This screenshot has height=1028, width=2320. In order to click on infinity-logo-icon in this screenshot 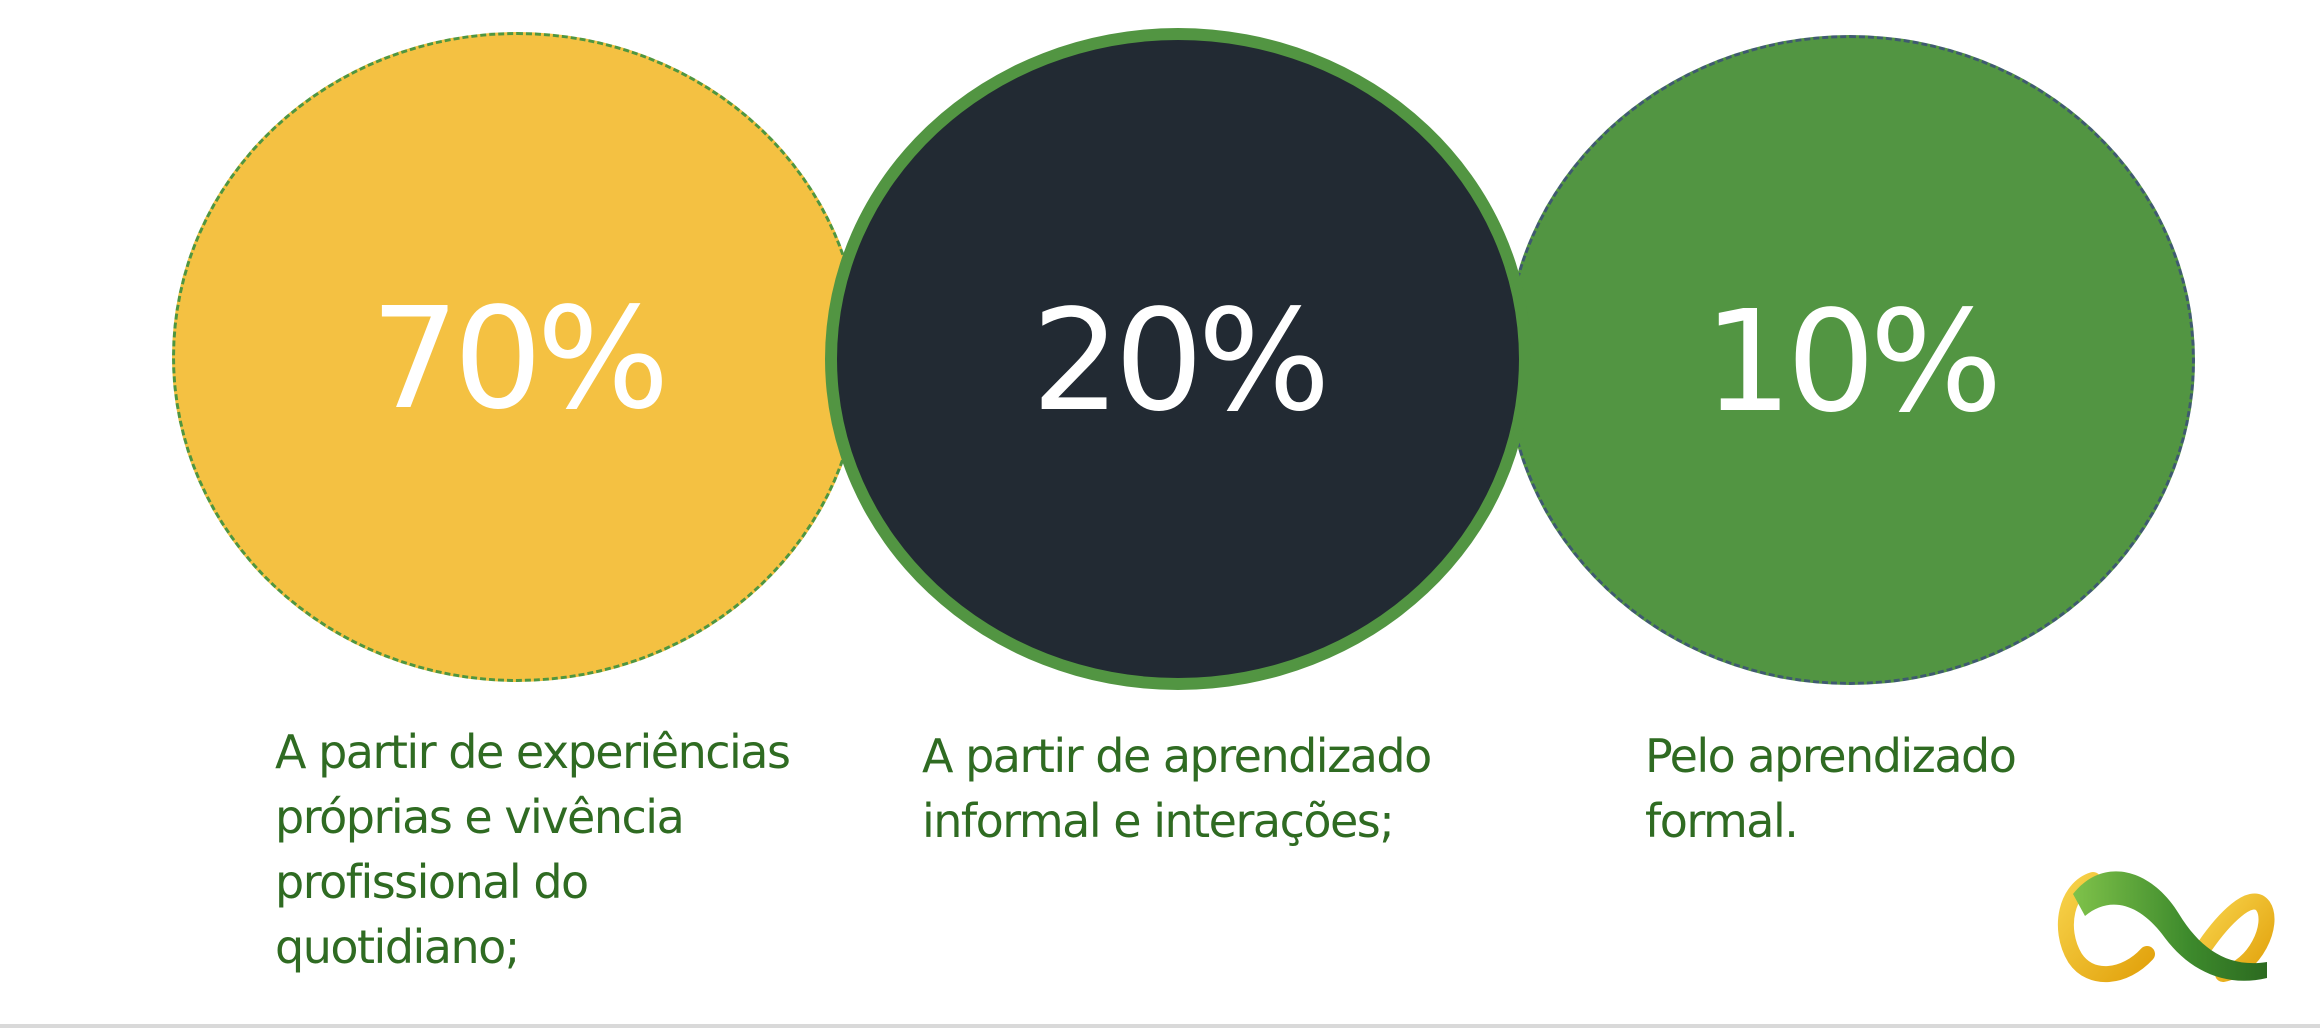, I will do `click(2166, 926)`.